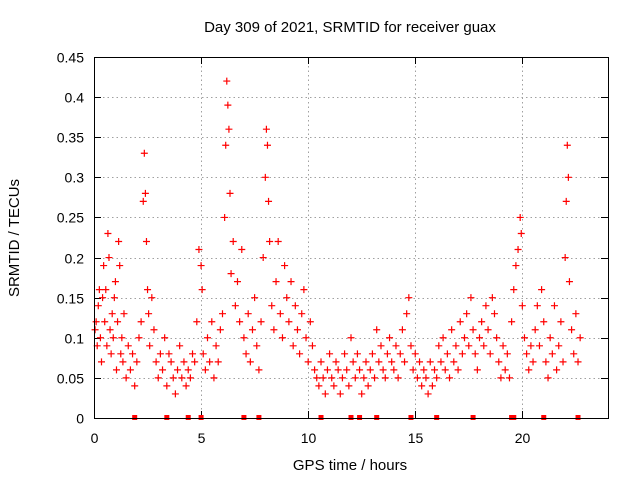 The width and height of the screenshot is (640, 480). Describe the element at coordinates (70, 138) in the screenshot. I see `y-tick-label: 0.35` at that location.